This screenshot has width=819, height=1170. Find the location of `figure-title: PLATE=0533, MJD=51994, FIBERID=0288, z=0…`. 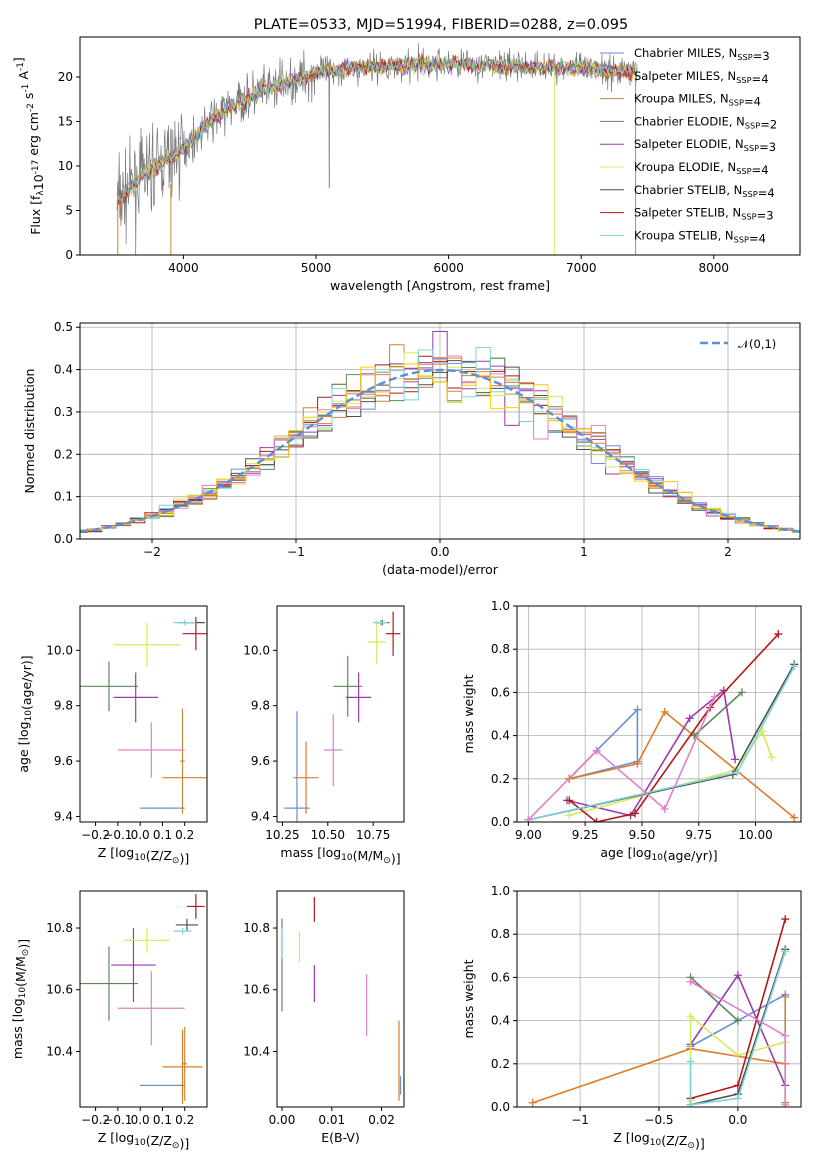

figure-title: PLATE=0533, MJD=51994, FIBERID=0288, z=0… is located at coordinates (441, 25).